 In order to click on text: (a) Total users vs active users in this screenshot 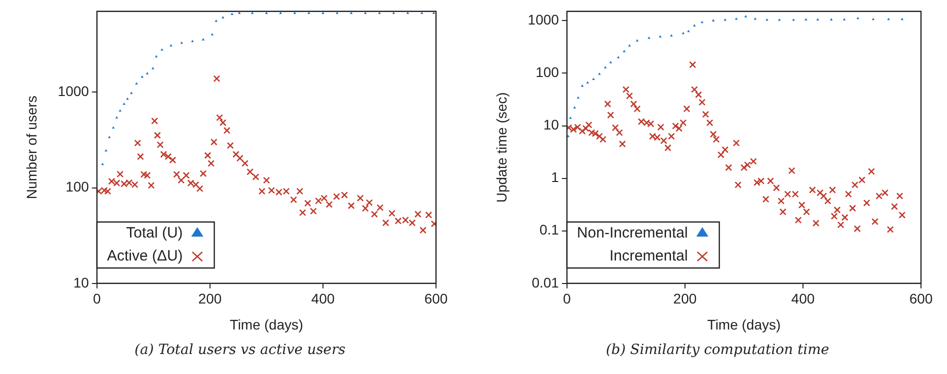, I will do `click(240, 350)`.